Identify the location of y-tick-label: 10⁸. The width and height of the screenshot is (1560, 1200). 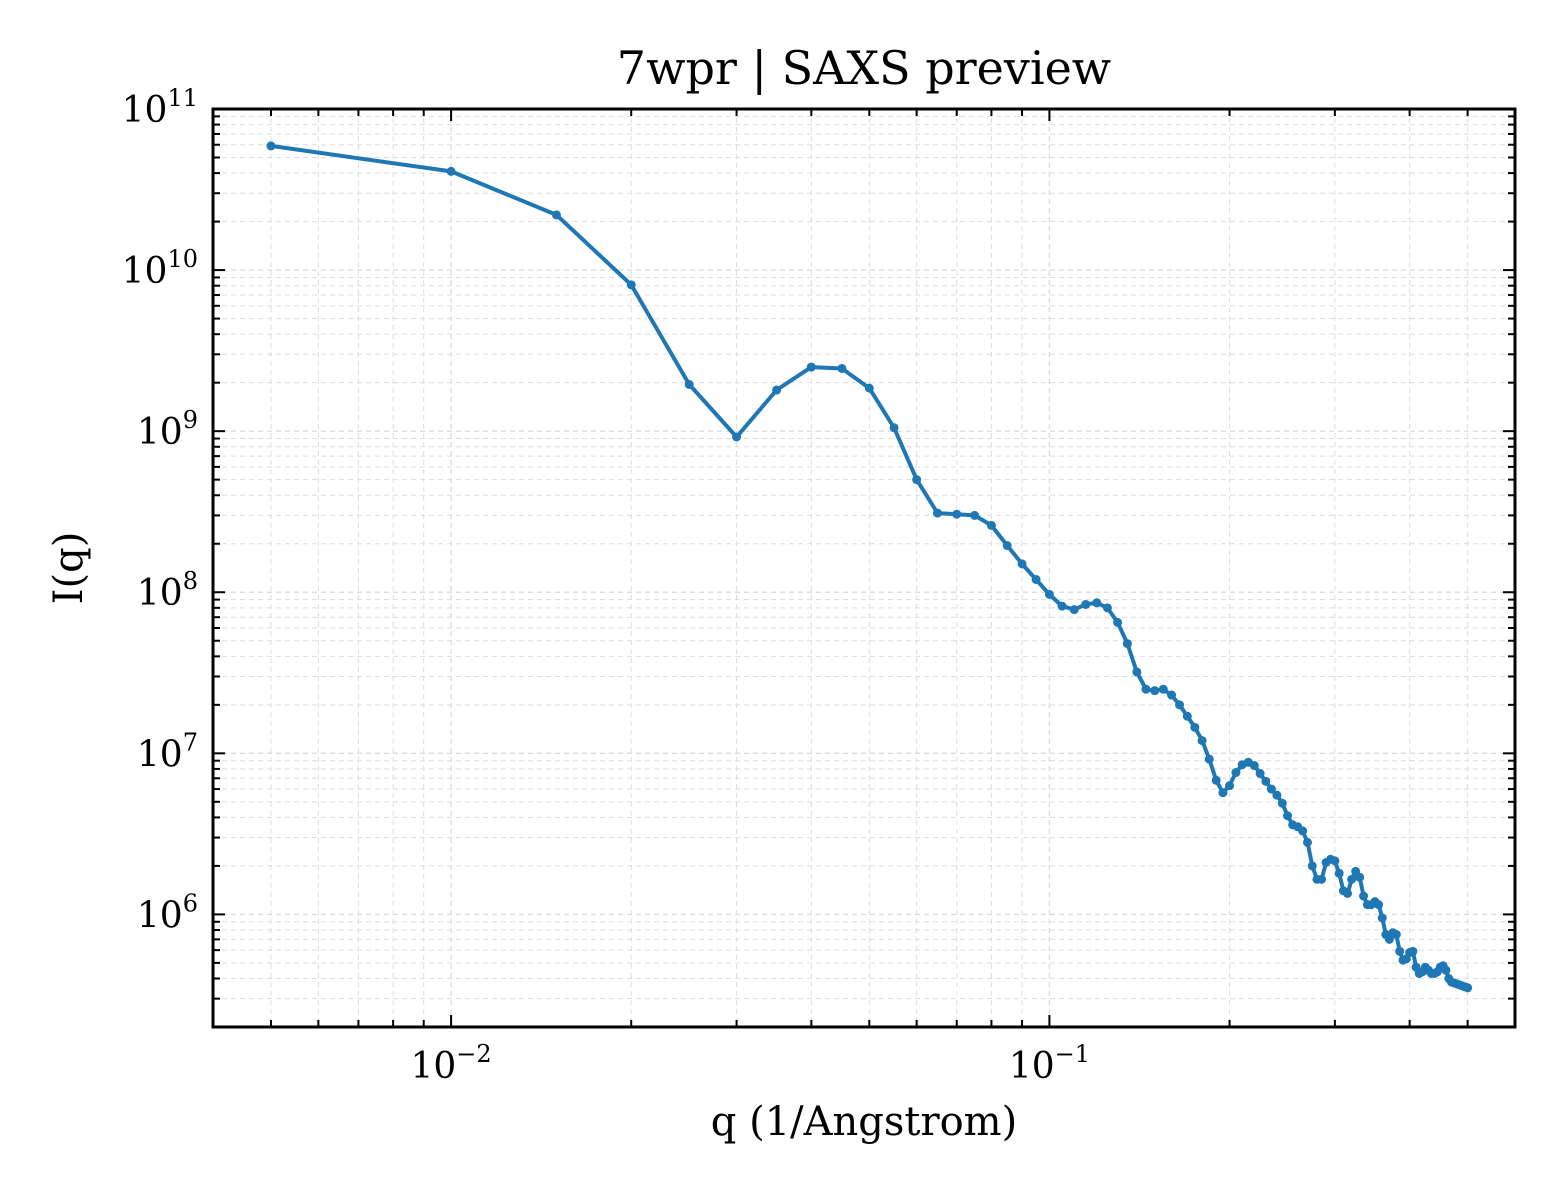
(167, 590).